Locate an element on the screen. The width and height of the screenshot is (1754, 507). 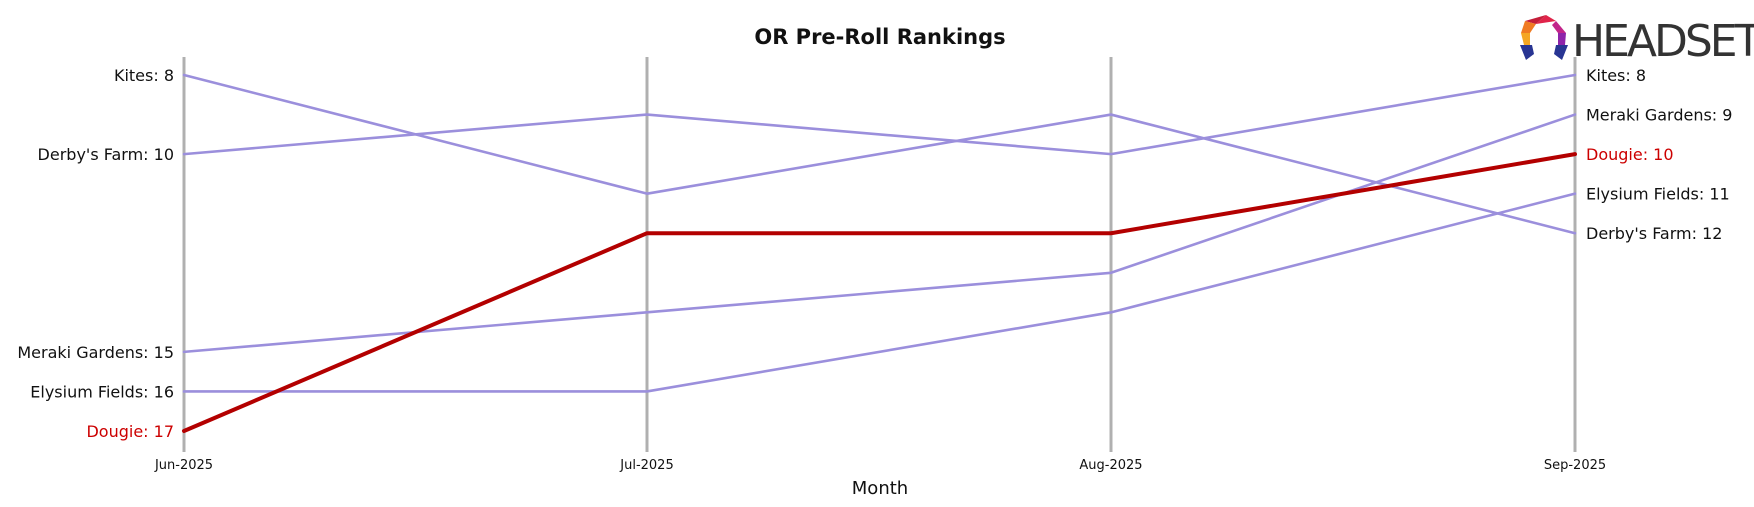
end-label: Dougie: 10 is located at coordinates (1630, 154).